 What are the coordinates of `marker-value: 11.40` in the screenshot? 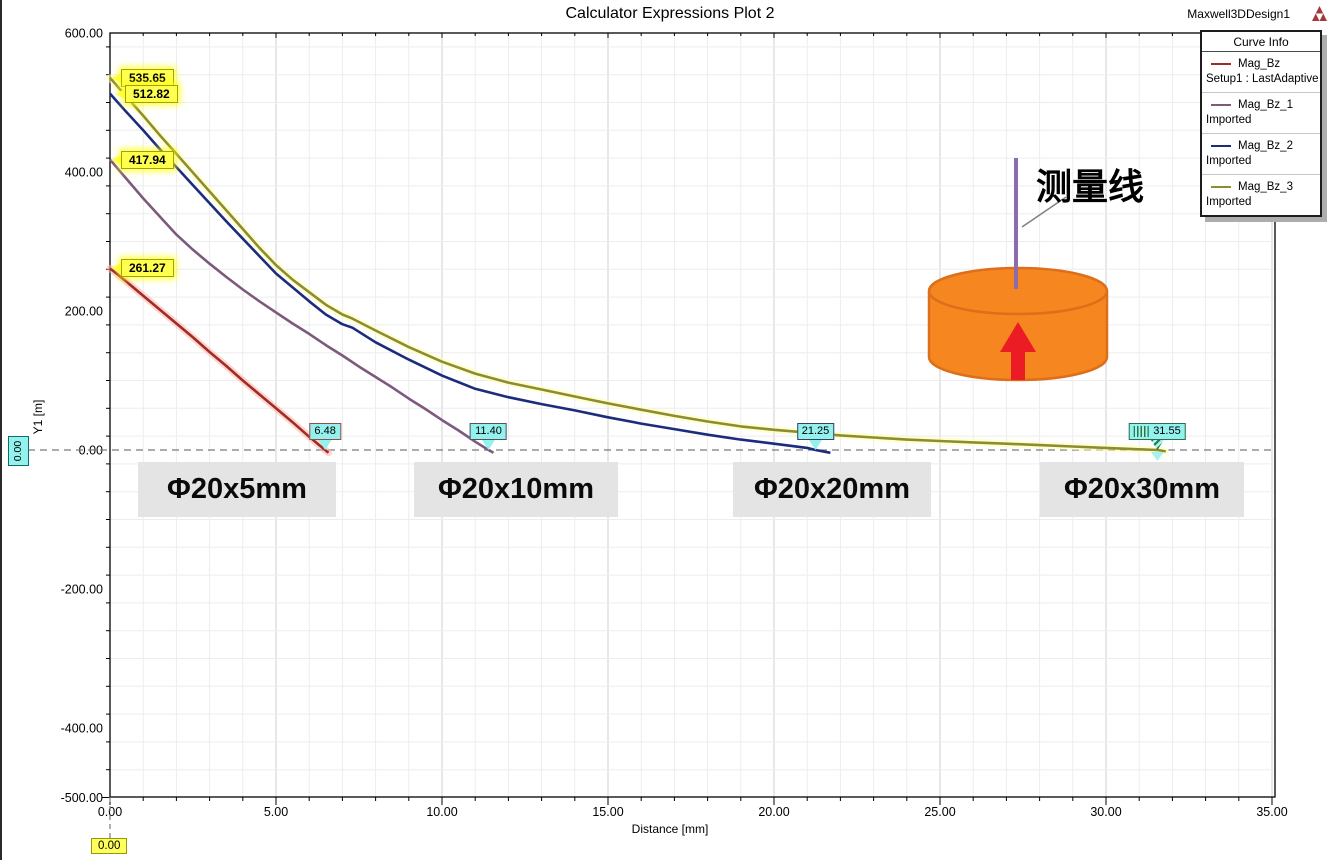 It's located at (488, 431).